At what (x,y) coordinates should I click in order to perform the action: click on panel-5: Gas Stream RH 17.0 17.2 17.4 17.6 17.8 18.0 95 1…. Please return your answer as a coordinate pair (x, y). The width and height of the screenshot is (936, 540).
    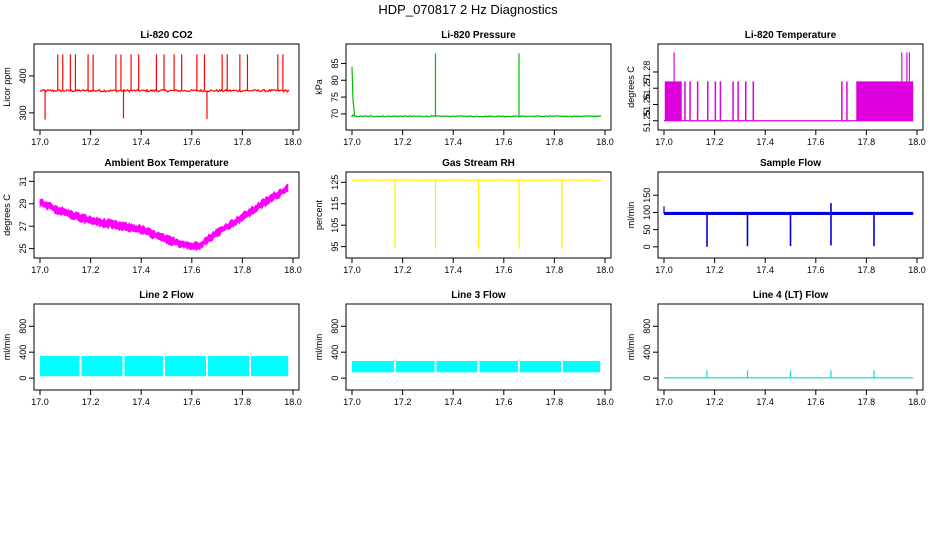
    Looking at the image, I should click on (464, 216).